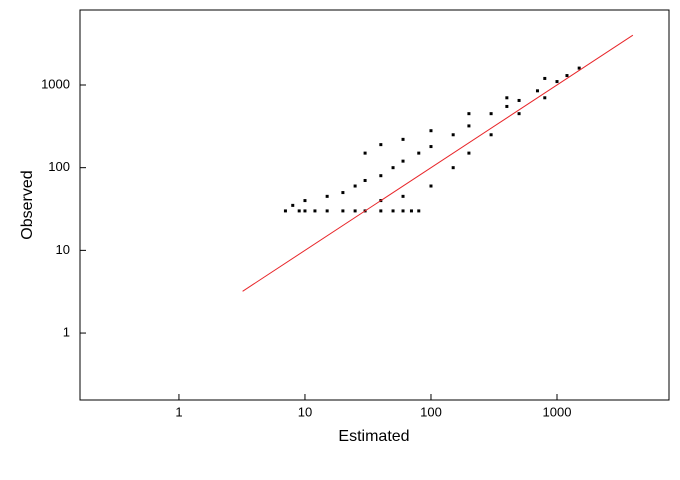 The image size is (680, 480). I want to click on x-tick-label: 1000, so click(557, 411).